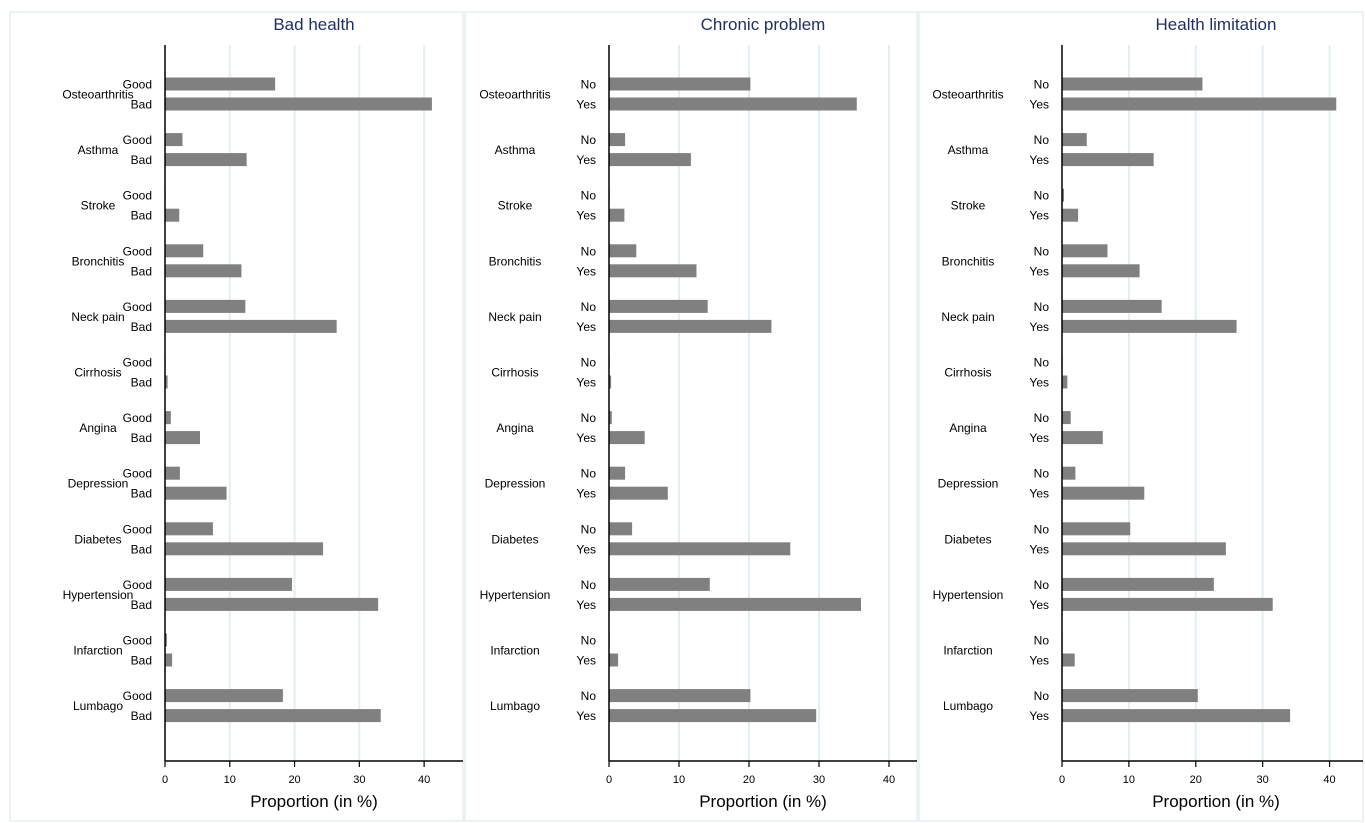 Image resolution: width=1365 pixels, height=823 pixels. Describe the element at coordinates (967, 651) in the screenshot. I see `category-label: Infarction` at that location.